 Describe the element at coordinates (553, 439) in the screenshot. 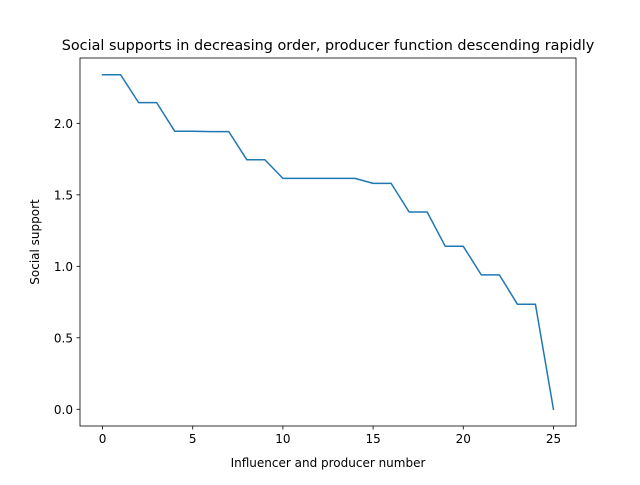

I see `x-tick-label: 25` at that location.